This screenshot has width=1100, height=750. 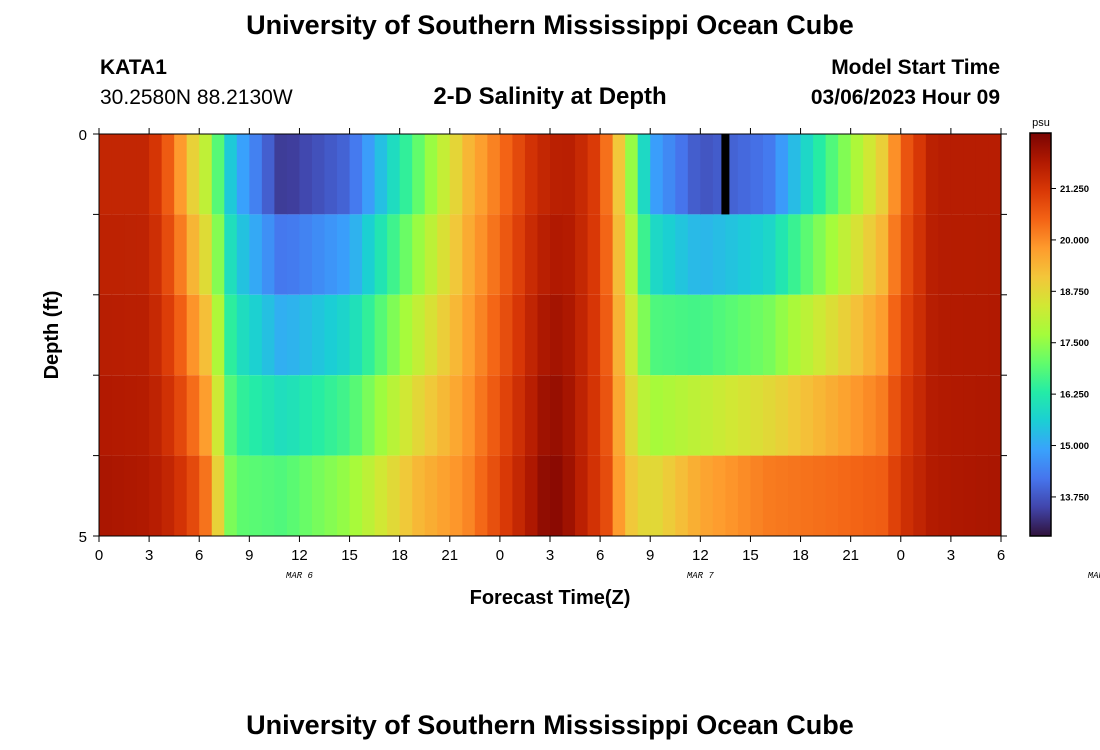 I want to click on x-tick-label: 21, so click(x=449, y=555).